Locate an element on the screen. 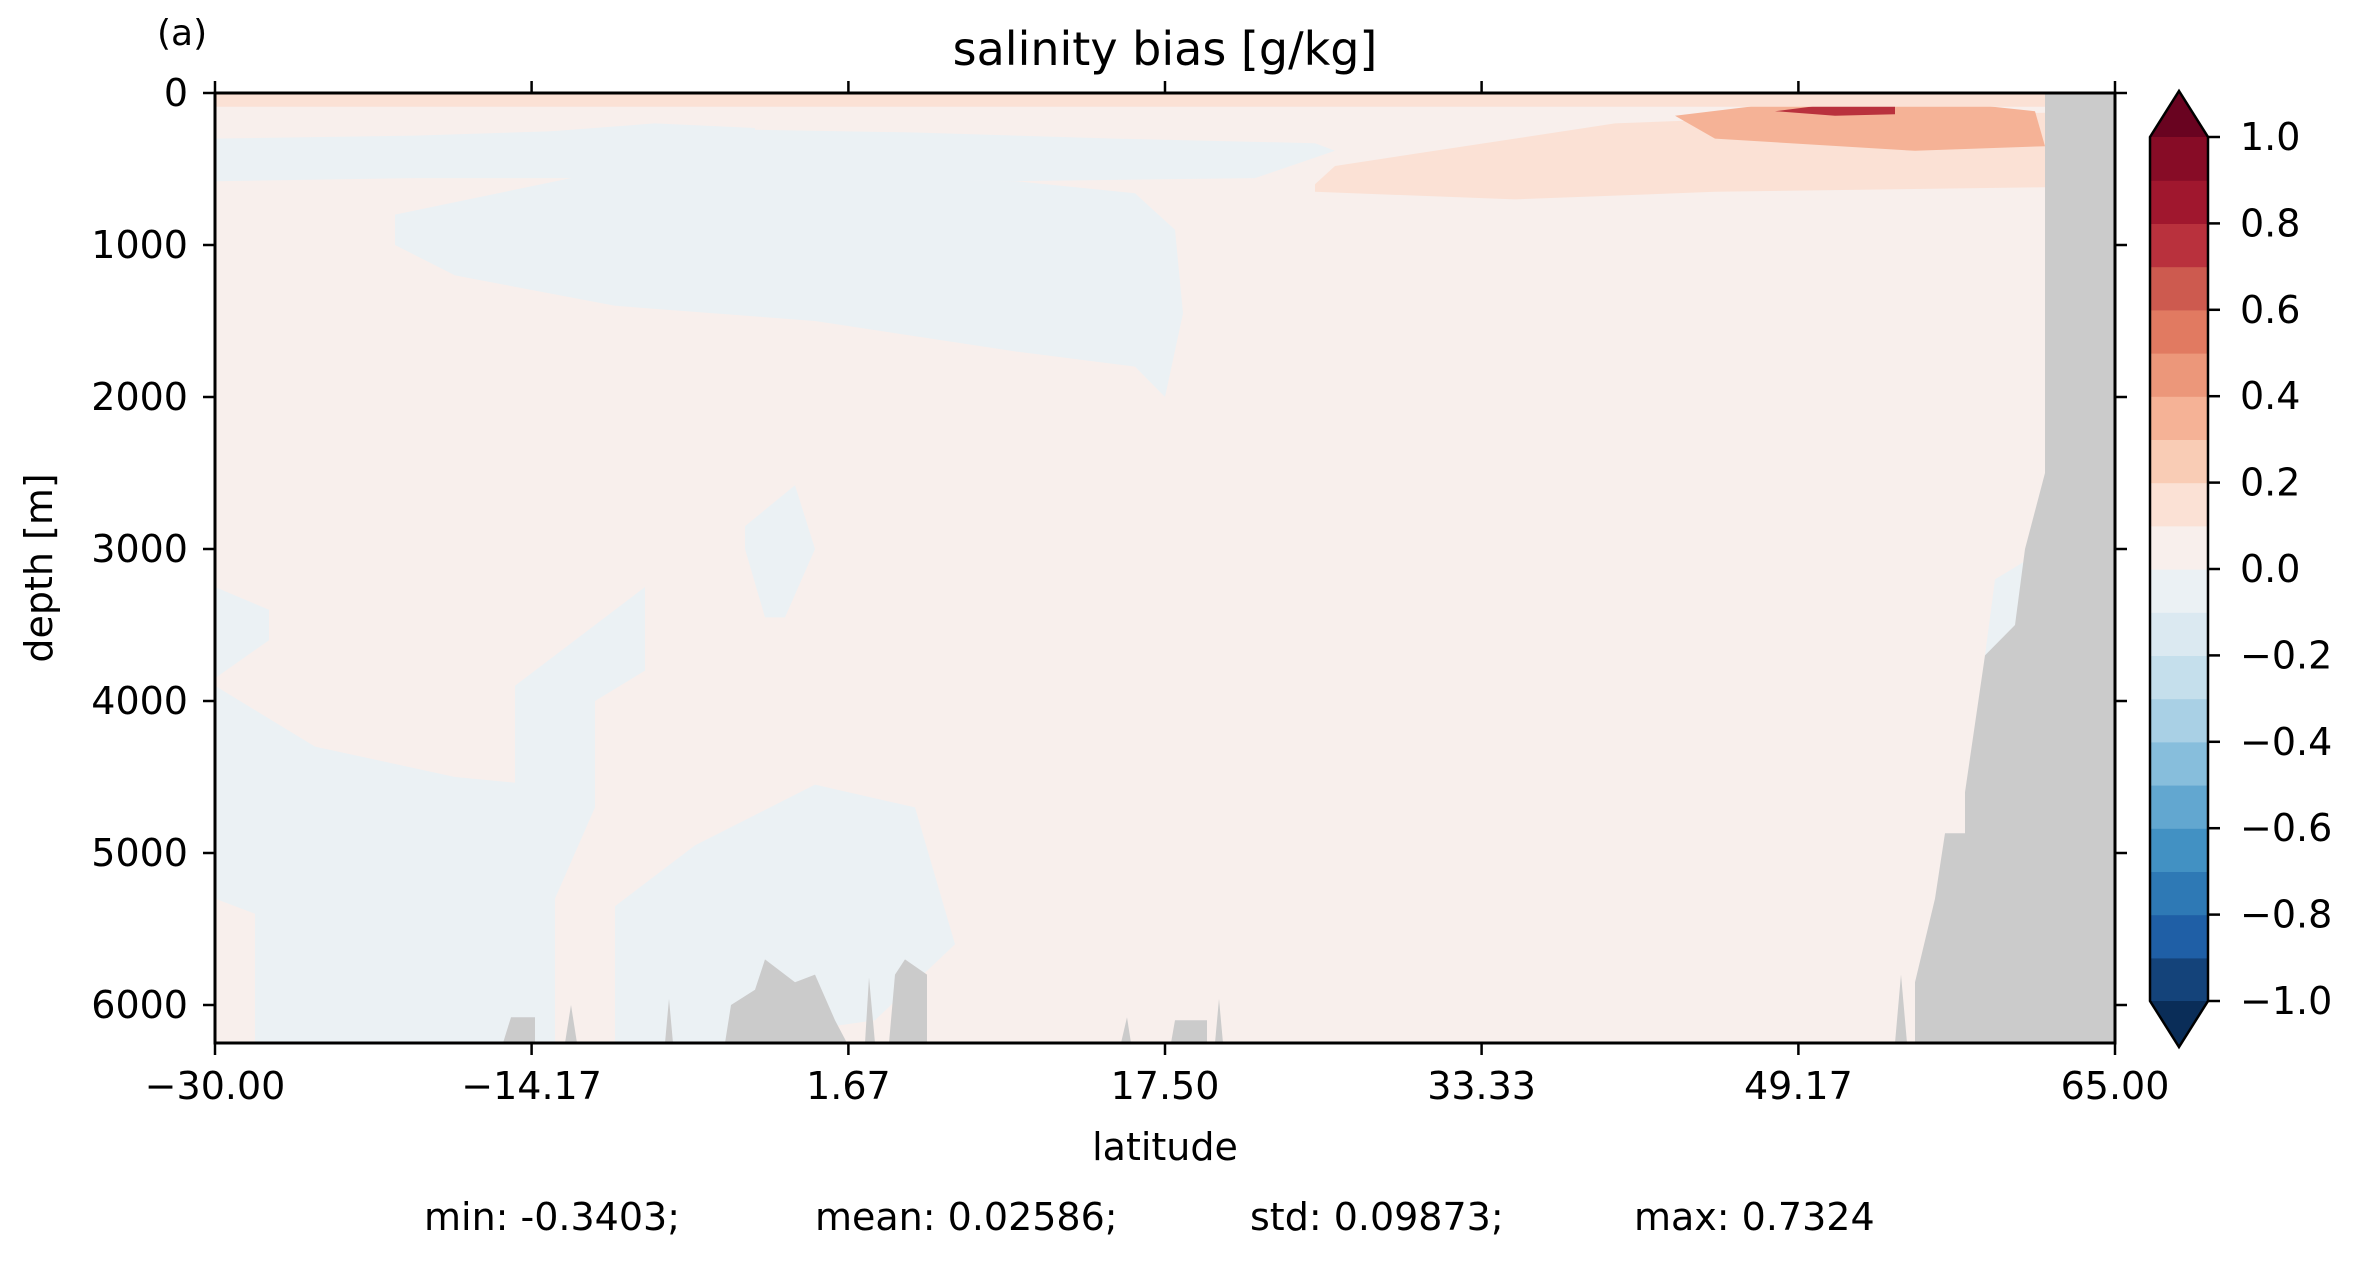 The width and height of the screenshot is (2362, 1263). colorbar-tick-label: −0.8 is located at coordinates (2286, 915).